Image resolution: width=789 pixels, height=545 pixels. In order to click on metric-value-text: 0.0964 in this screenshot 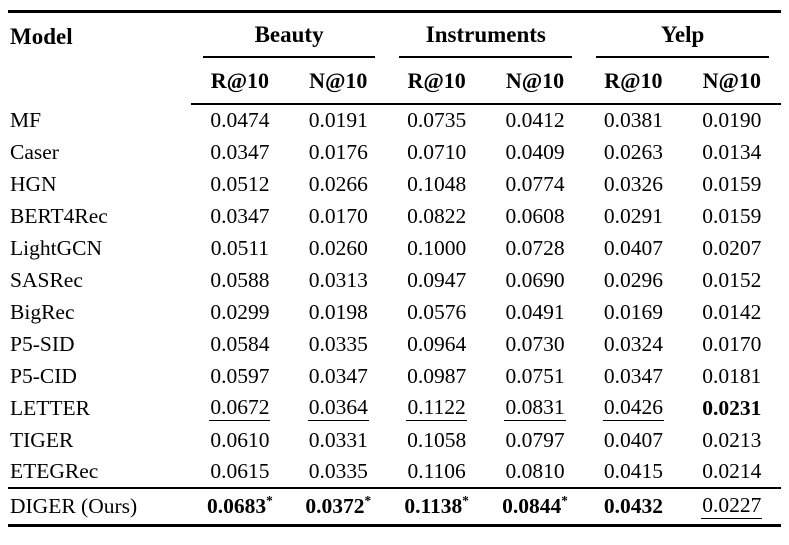, I will do `click(437, 343)`.